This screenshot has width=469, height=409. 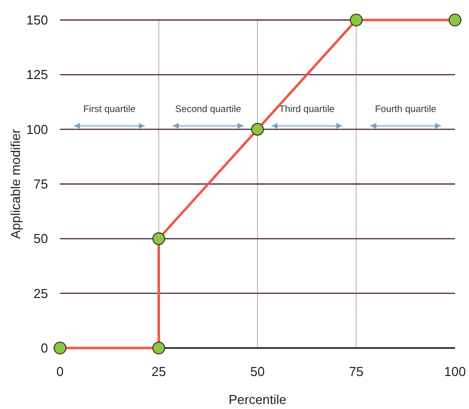 I want to click on annotation: Fourth quartile, so click(x=405, y=109).